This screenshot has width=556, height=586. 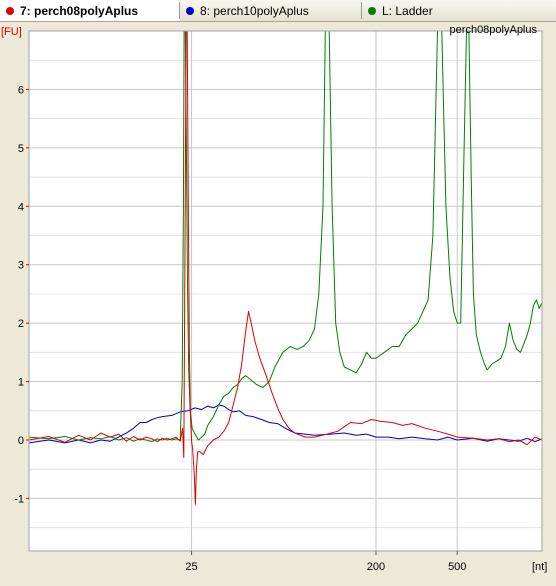 What do you see at coordinates (494, 30) in the screenshot?
I see `sample-name-label: perch08polyAplus` at bounding box center [494, 30].